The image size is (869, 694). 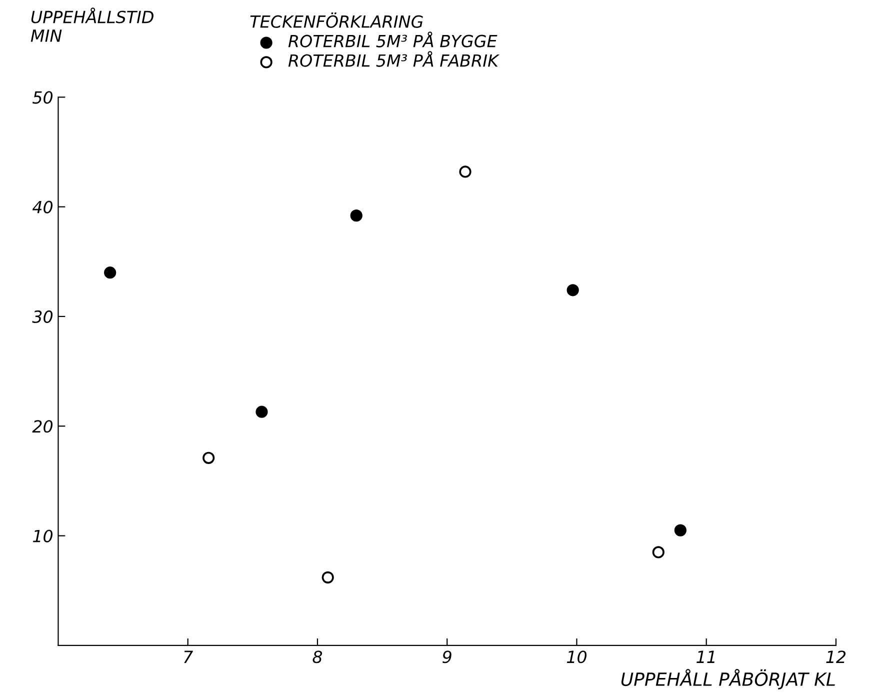 What do you see at coordinates (576, 657) in the screenshot?
I see `x-tick-label: 10` at bounding box center [576, 657].